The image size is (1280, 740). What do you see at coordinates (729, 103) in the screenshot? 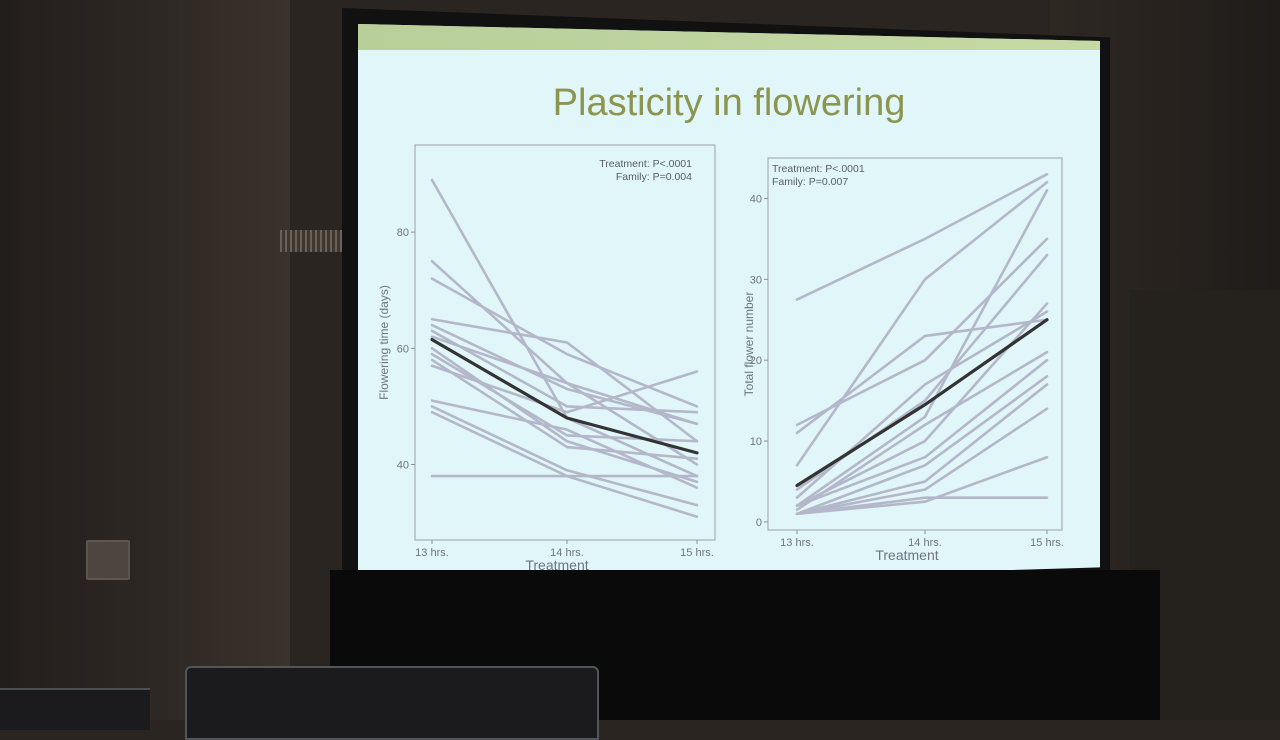
I see `slide-title: Plasticity in flowering` at bounding box center [729, 103].